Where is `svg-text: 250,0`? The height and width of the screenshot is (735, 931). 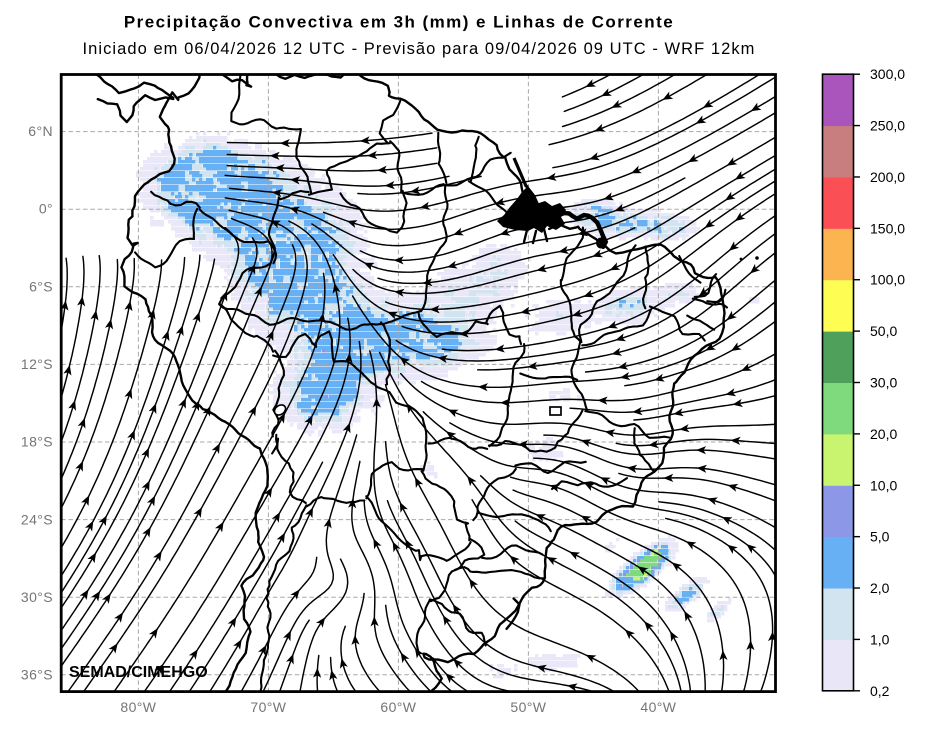 svg-text: 250,0 is located at coordinates (887, 126).